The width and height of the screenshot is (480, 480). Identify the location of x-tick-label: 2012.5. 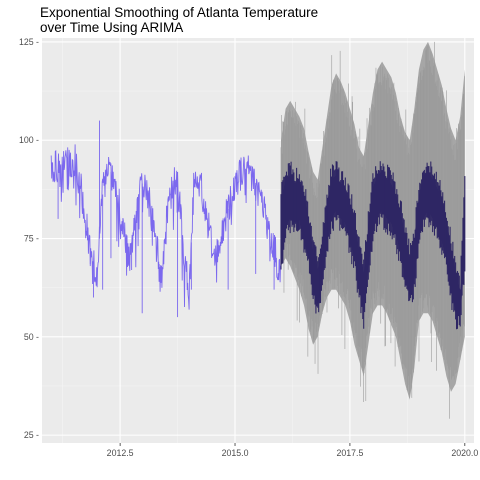
(120, 453).